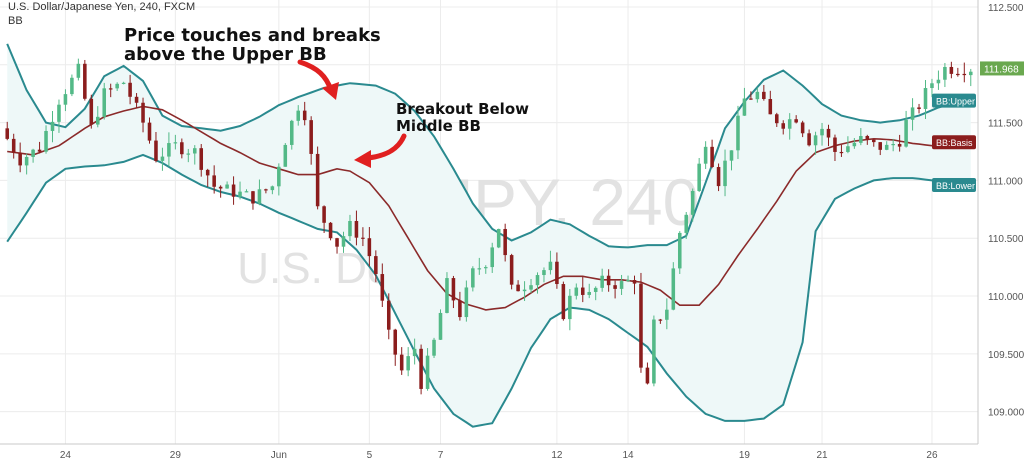 Image resolution: width=1024 pixels, height=469 pixels. I want to click on arrow-middle-shaft, so click(386, 147).